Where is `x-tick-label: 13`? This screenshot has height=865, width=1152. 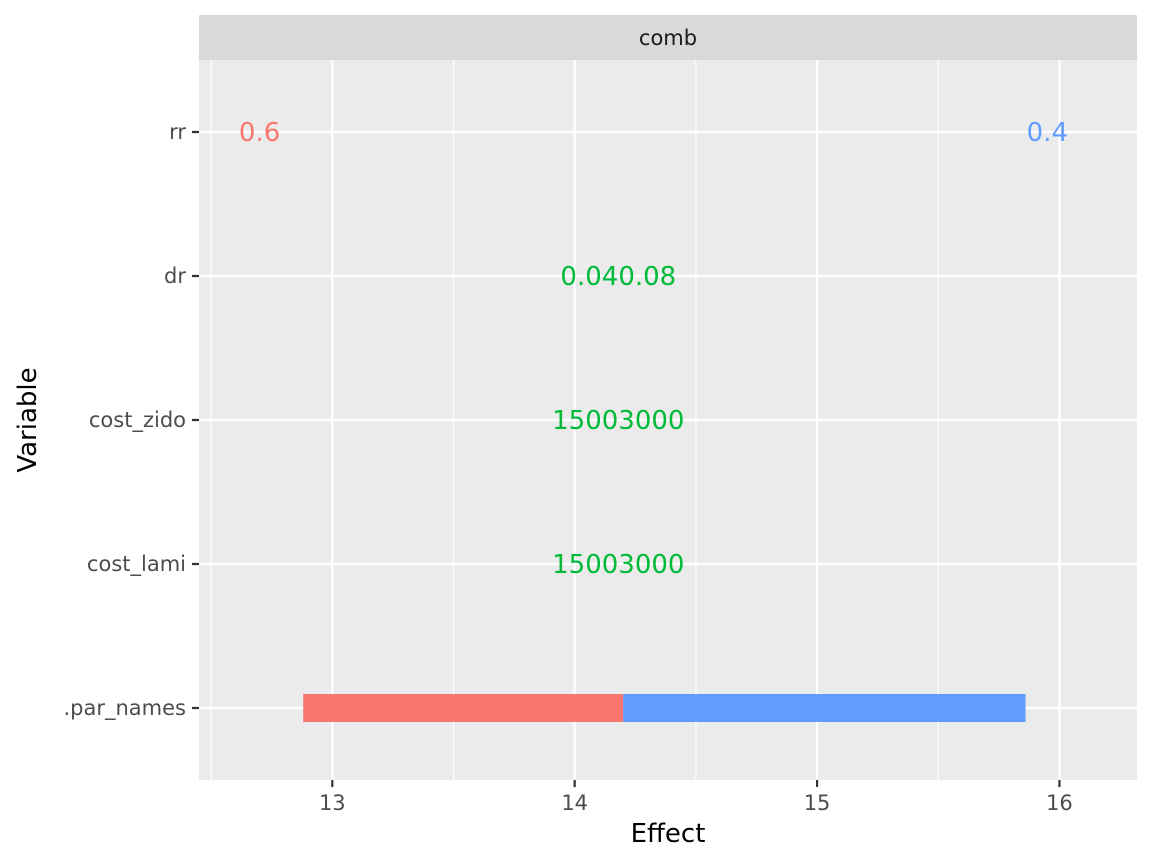
x-tick-label: 13 is located at coordinates (332, 803).